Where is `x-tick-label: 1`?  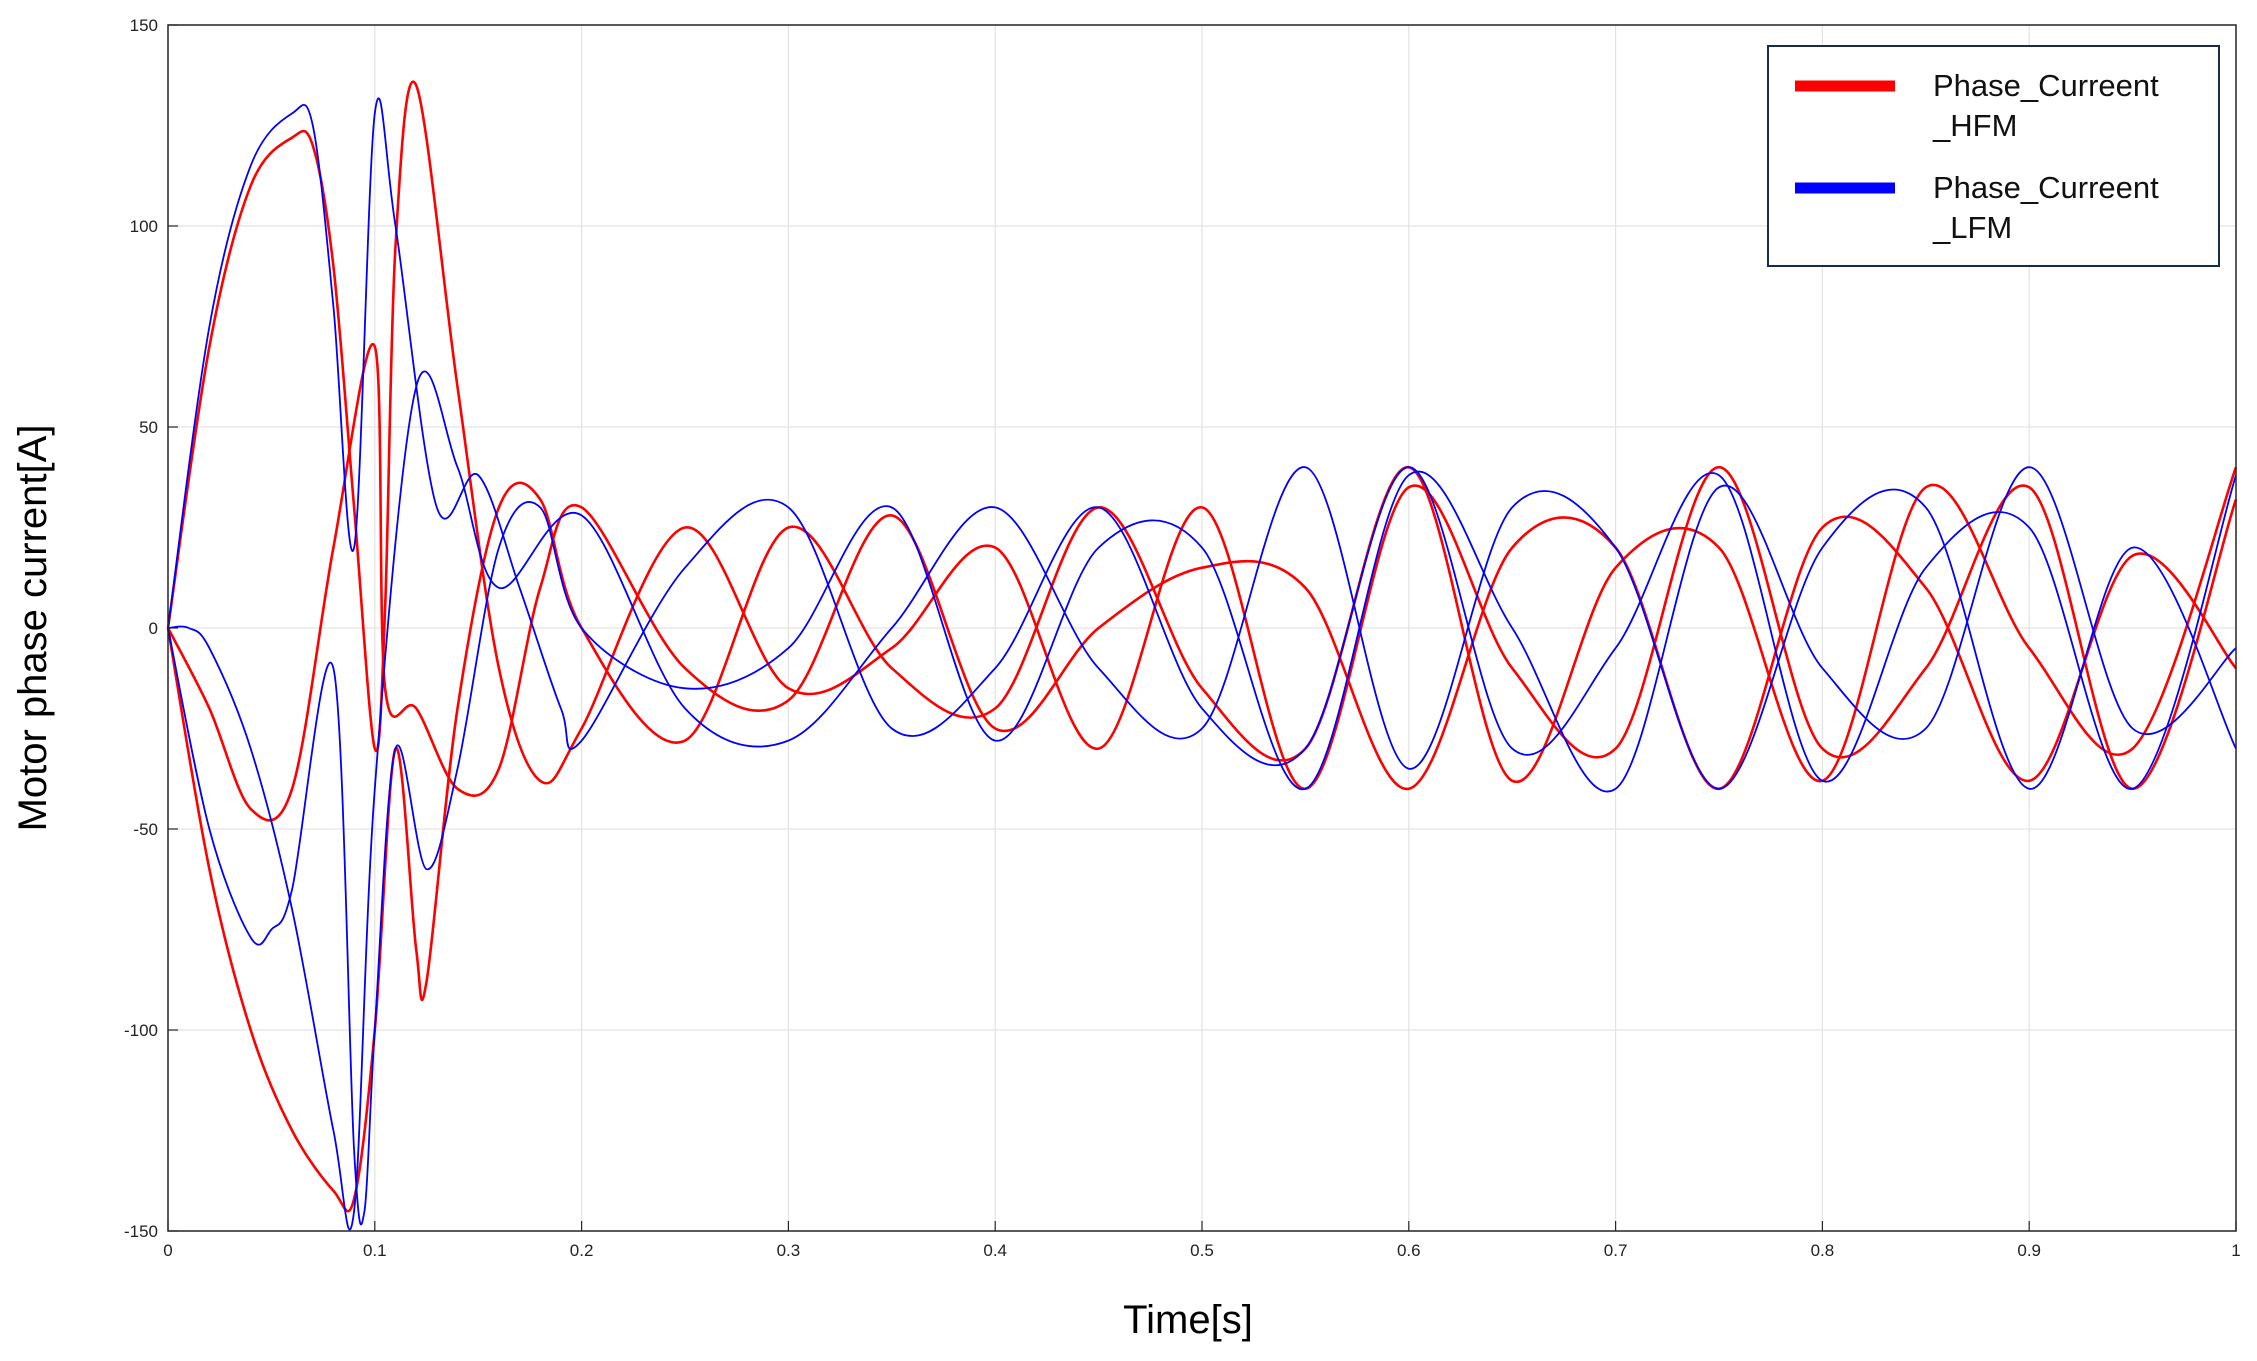 x-tick-label: 1 is located at coordinates (2235, 1250).